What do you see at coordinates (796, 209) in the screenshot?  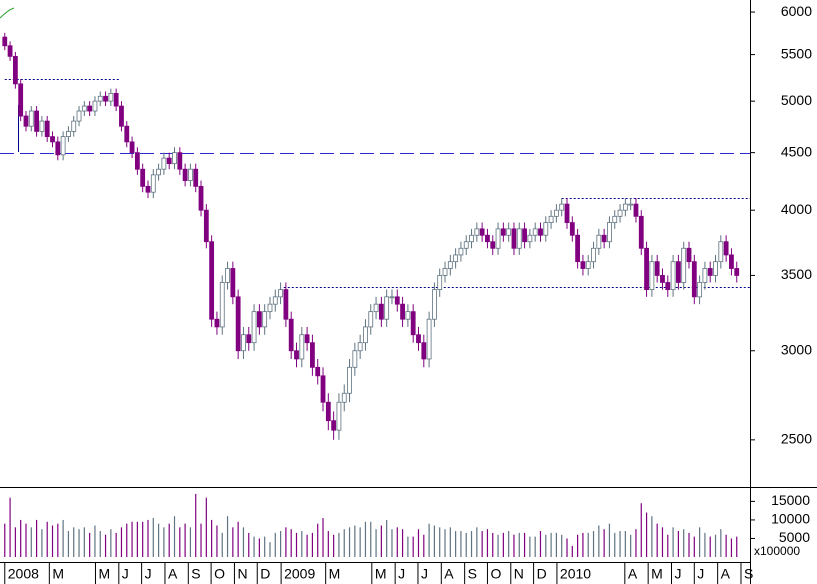 I see `y-tick-label: 4000` at bounding box center [796, 209].